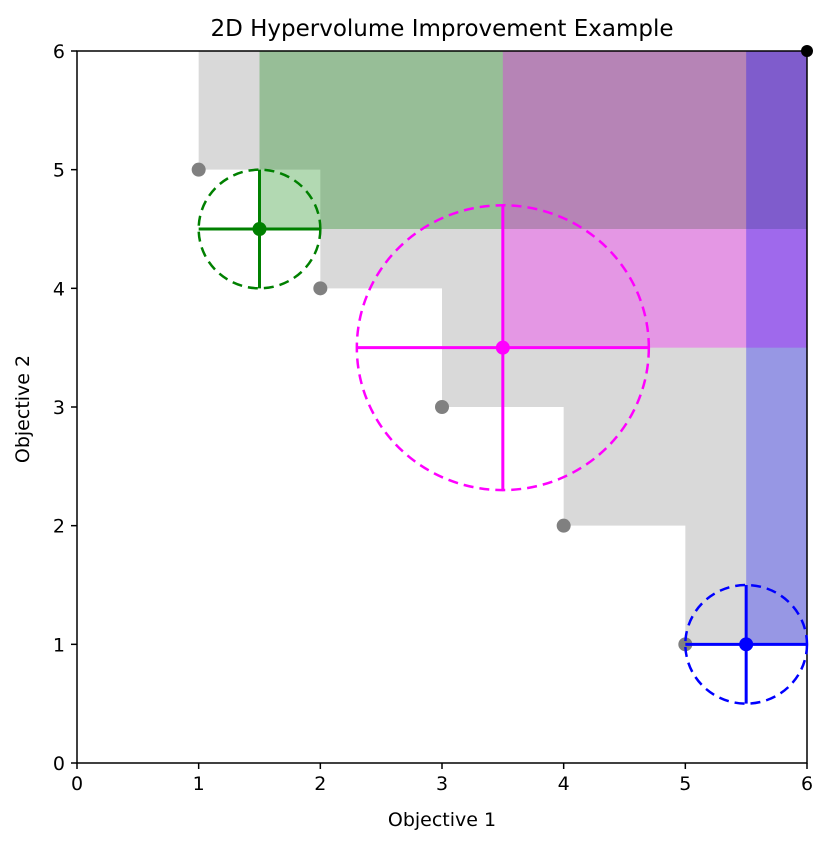 This screenshot has width=830, height=848. I want to click on x-tick-label-6: 6, so click(807, 784).